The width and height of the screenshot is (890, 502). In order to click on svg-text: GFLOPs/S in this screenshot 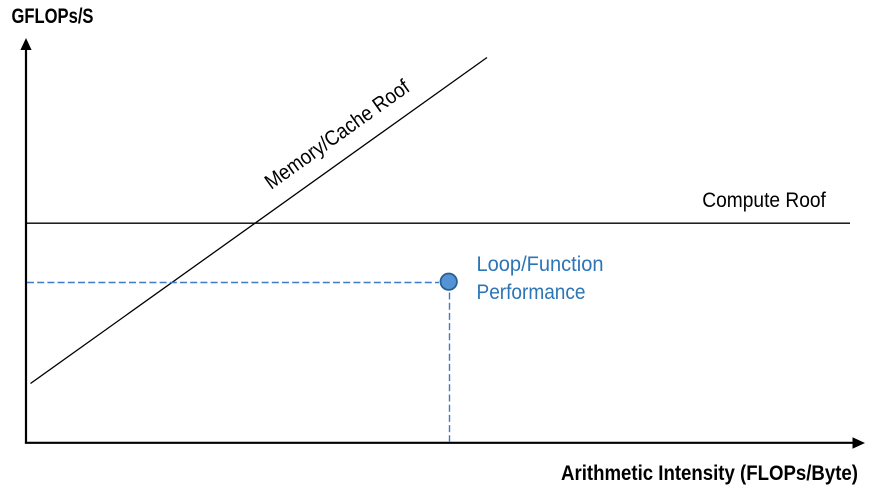, I will do `click(53, 16)`.